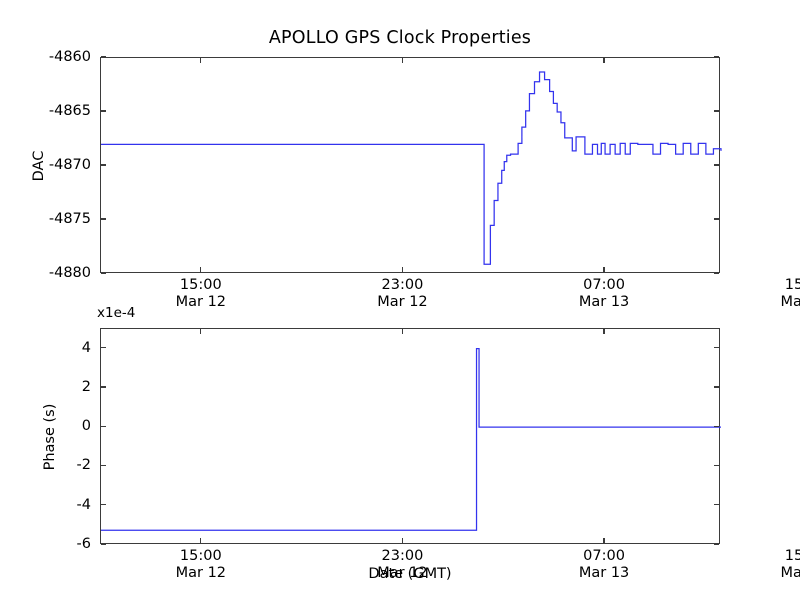 The image size is (800, 600). I want to click on phase-offset-text: x1e-4, so click(116, 313).